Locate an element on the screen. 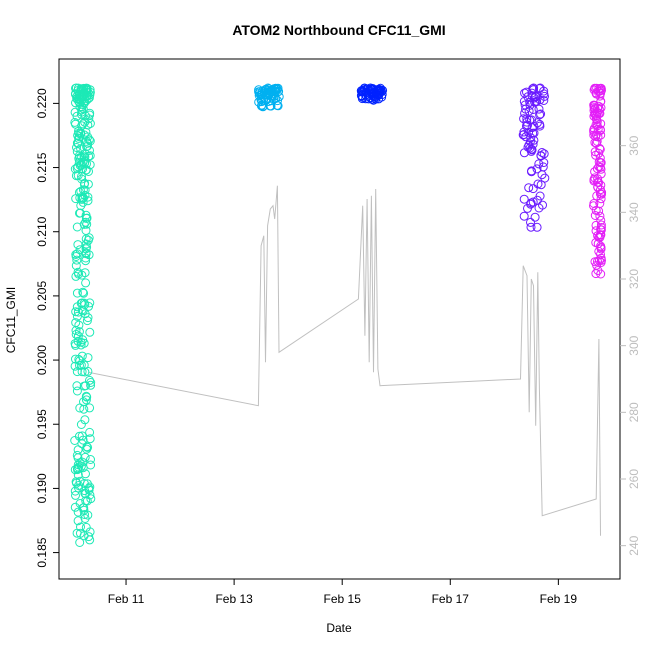 The width and height of the screenshot is (650, 650). y-tick-label: 0.195 is located at coordinates (42, 424).